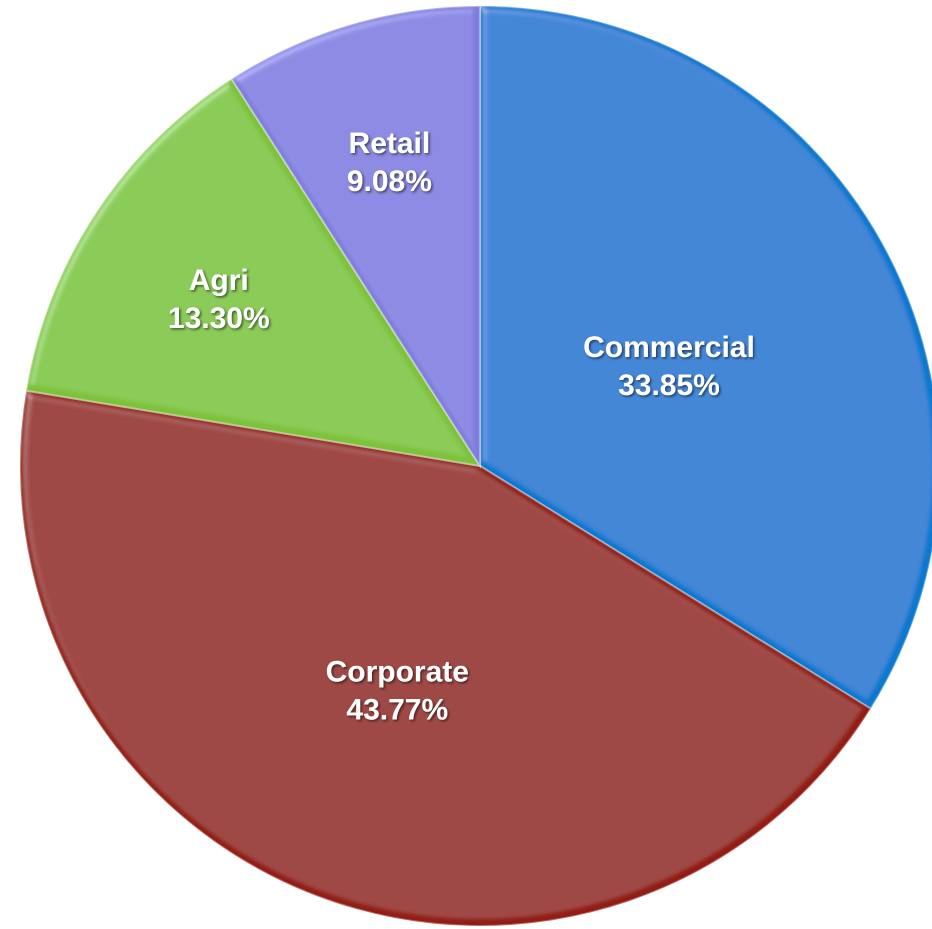  Describe the element at coordinates (669, 385) in the screenshot. I see `slice-value-commercial: 33.85%` at that location.